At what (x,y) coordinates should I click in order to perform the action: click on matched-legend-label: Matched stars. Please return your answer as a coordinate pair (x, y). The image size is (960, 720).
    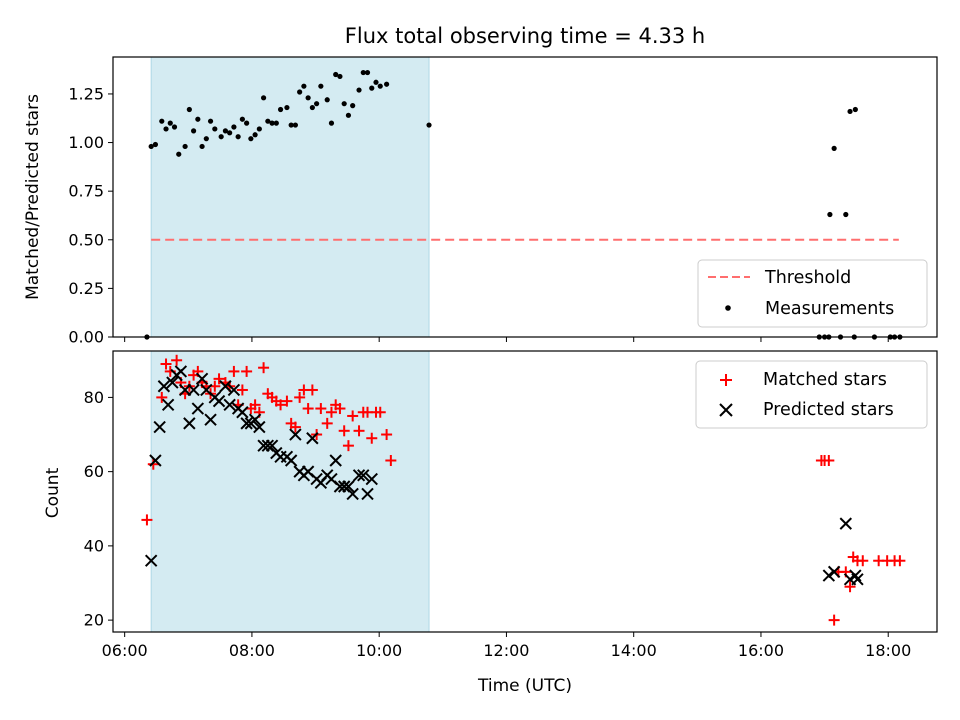
    Looking at the image, I should click on (825, 380).